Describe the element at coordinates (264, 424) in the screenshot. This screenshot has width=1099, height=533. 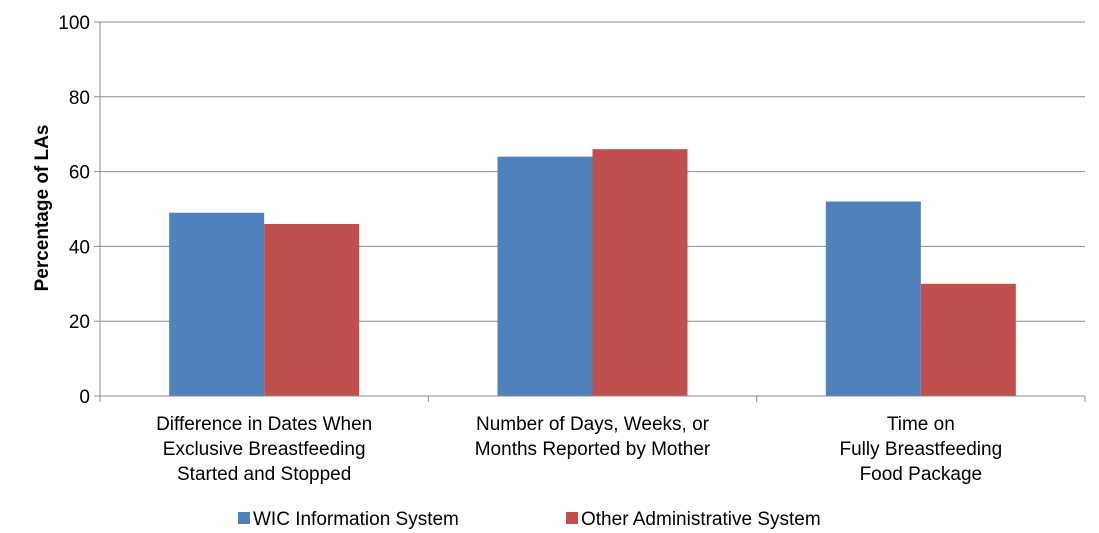
I see `category-label-line: Difference in Dates When` at that location.